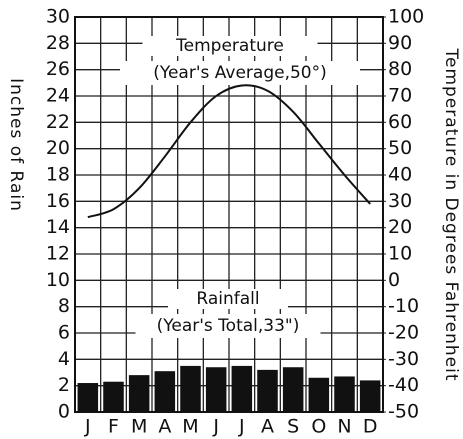 Image resolution: width=463 pixels, height=439 pixels. What do you see at coordinates (58, 175) in the screenshot?
I see `y-tick-label: 18` at bounding box center [58, 175].